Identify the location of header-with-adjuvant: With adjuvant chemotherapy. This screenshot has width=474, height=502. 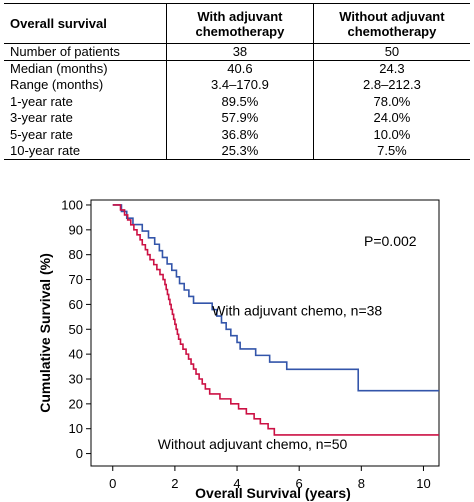
(240, 23).